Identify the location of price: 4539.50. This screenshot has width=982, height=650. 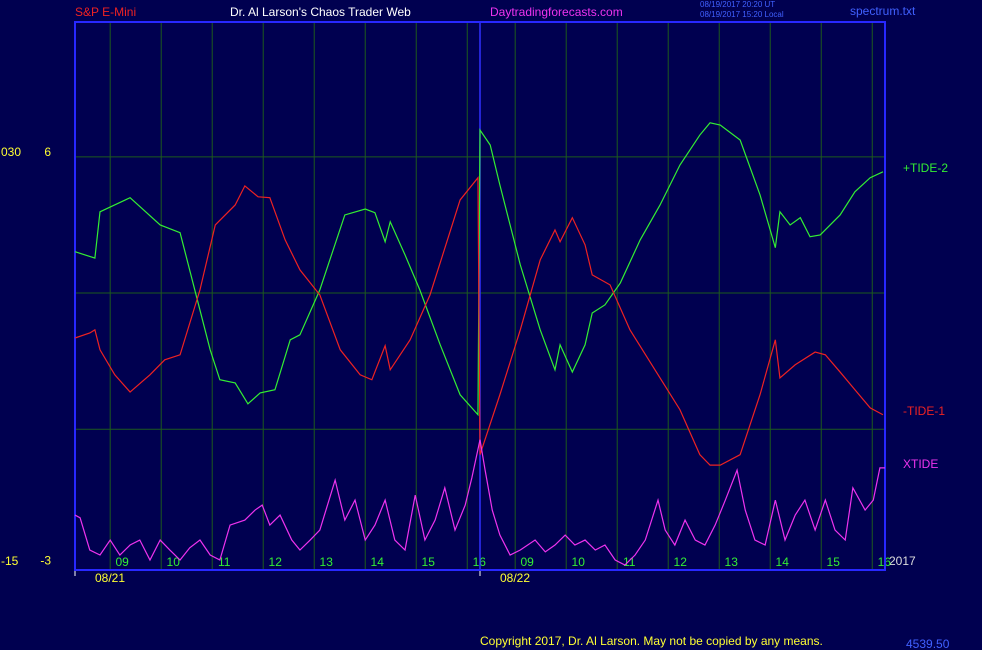
(928, 643).